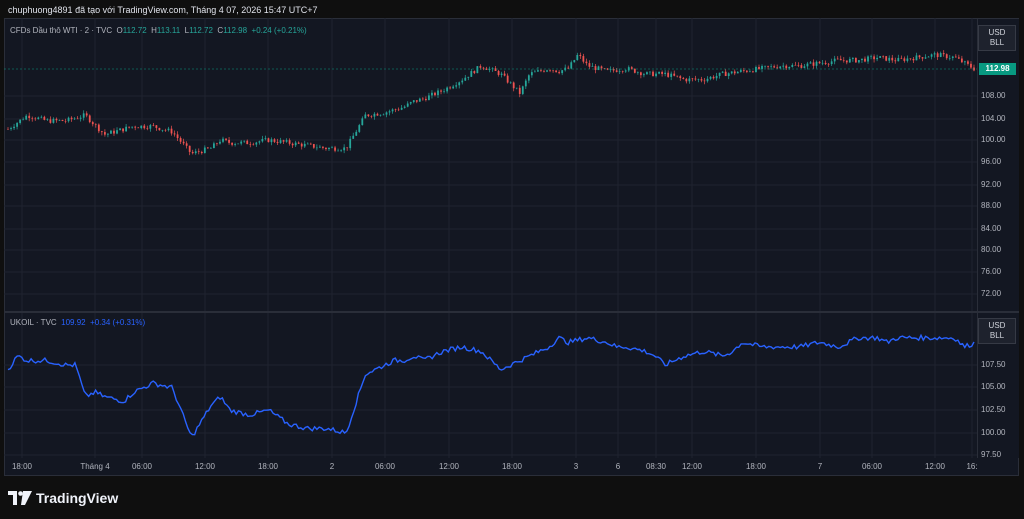  What do you see at coordinates (142, 466) in the screenshot?
I see `time-tick: 06:00` at bounding box center [142, 466].